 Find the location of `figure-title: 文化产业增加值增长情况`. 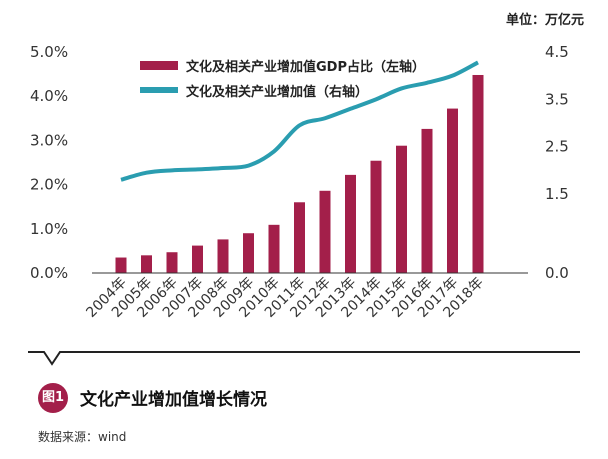

figure-title: 文化产业增加值增长情况 is located at coordinates (173, 400).